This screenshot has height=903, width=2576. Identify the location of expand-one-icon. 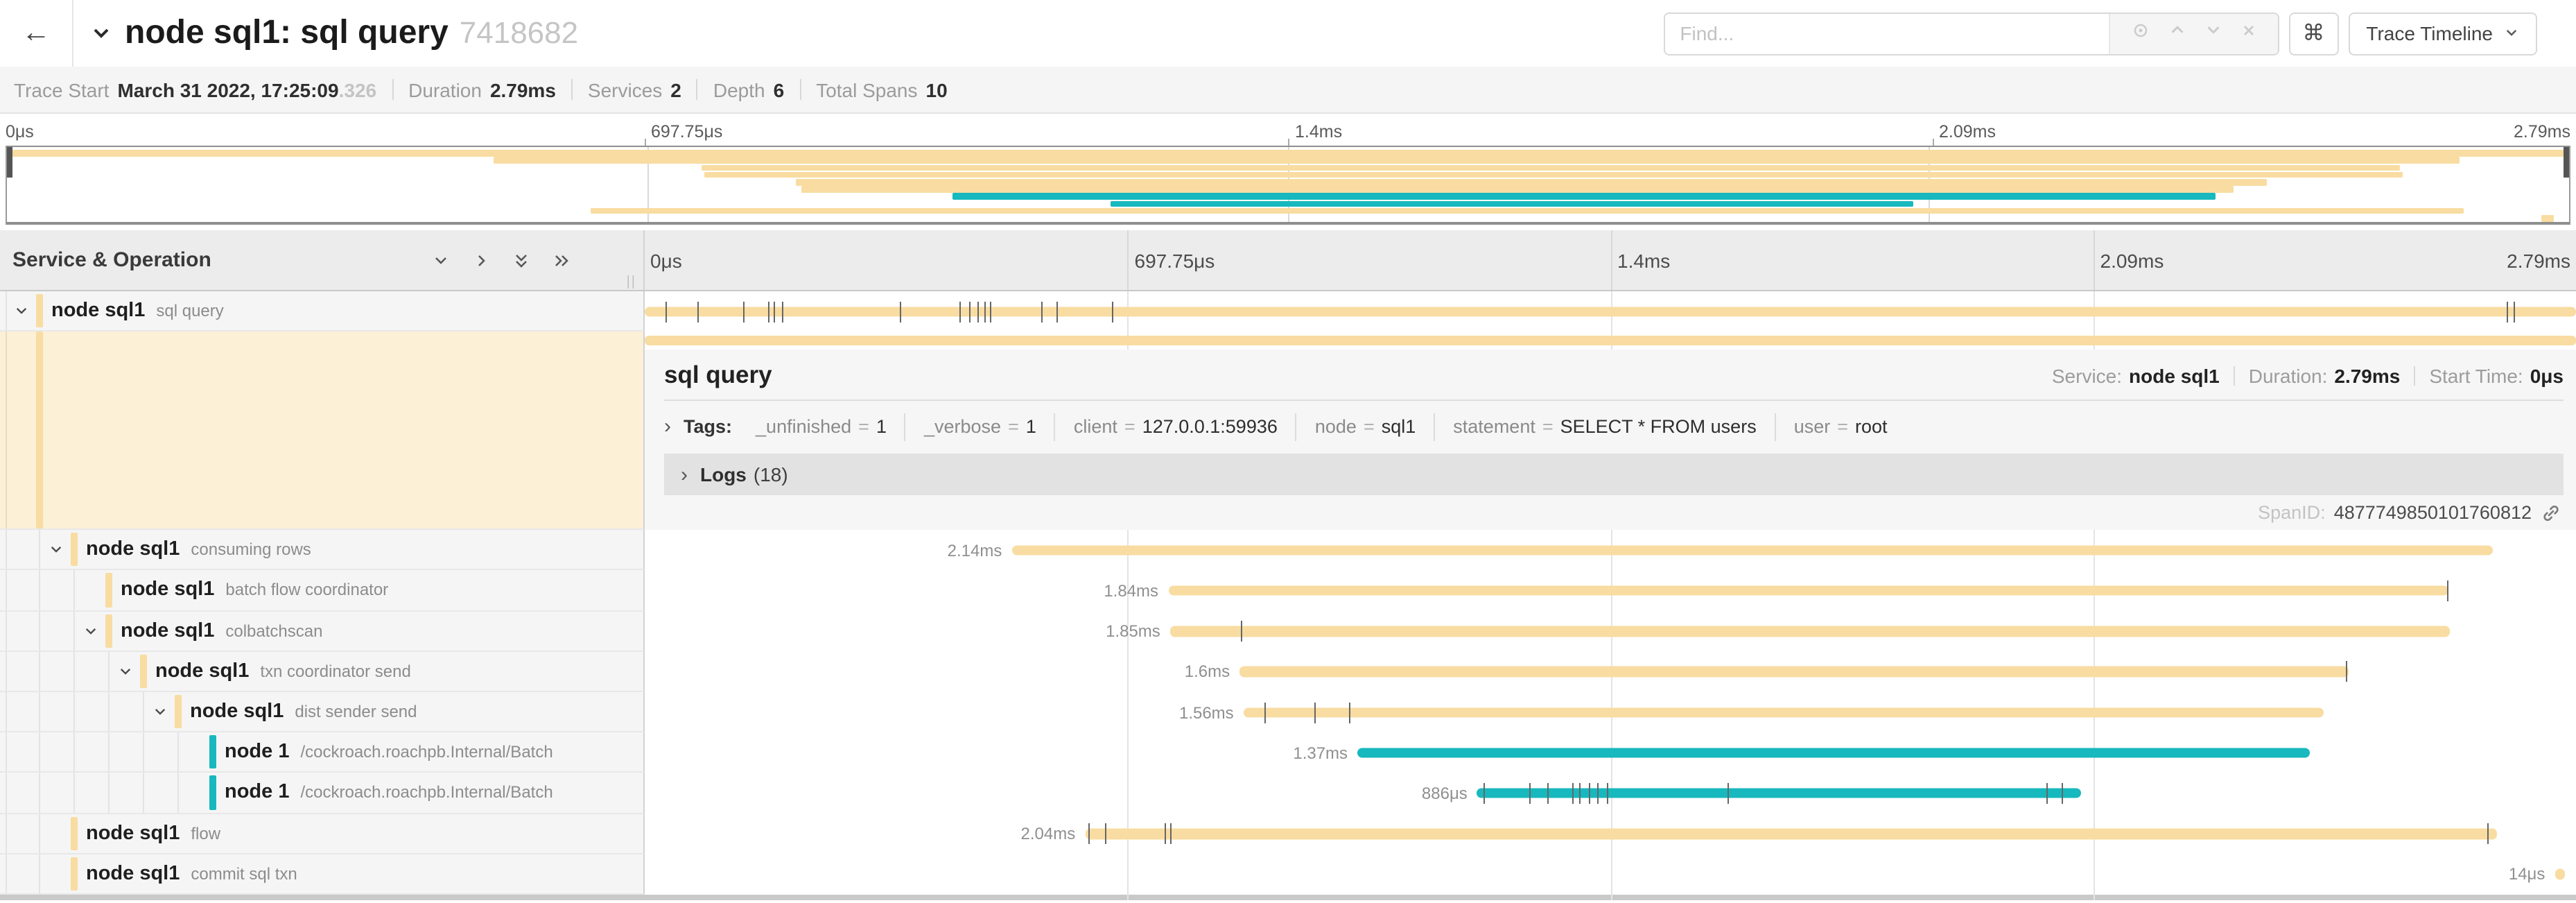
(481, 260).